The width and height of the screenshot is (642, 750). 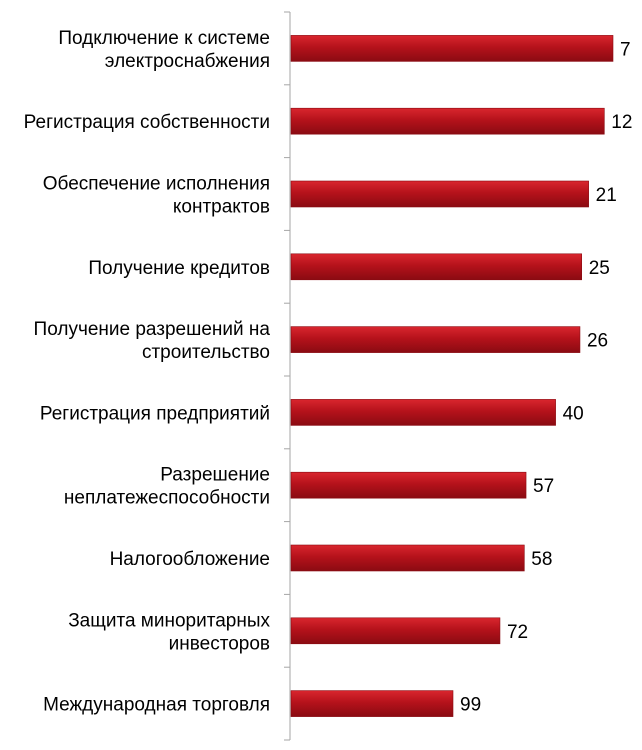 I want to click on category-label-line: электроснабжения, so click(x=187, y=61).